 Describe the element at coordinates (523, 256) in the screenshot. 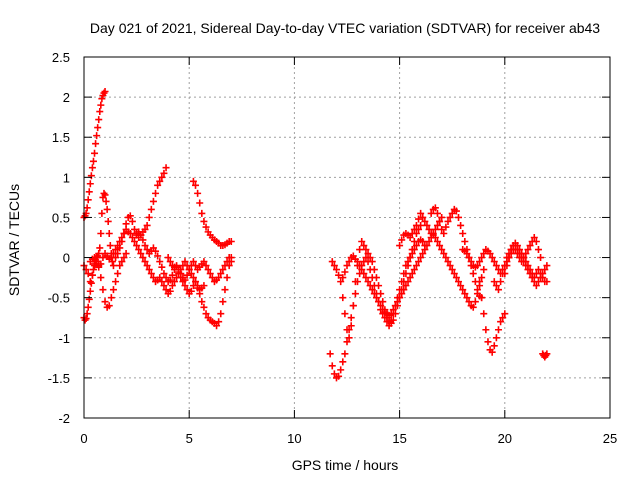

I see `series-arc17` at that location.